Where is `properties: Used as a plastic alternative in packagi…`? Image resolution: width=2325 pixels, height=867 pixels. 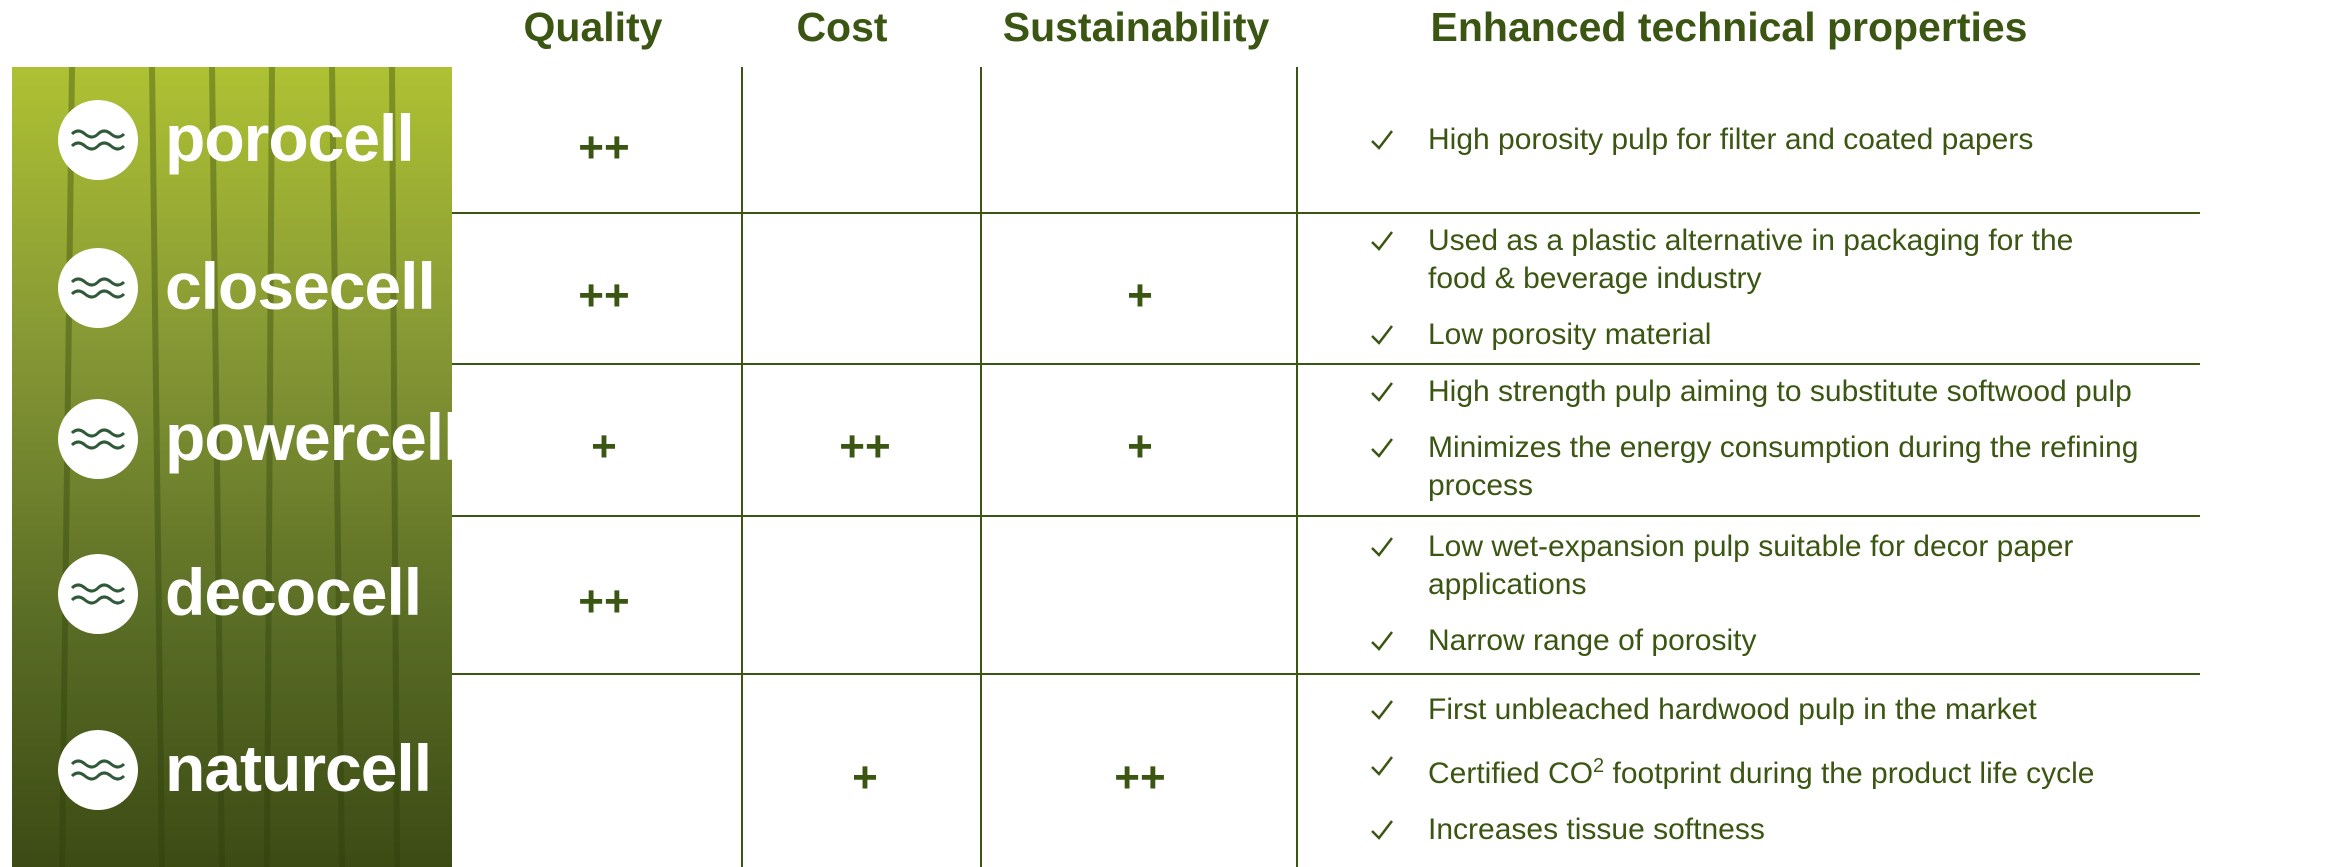
properties: Used as a plastic alternative in packagi… is located at coordinates (1749, 287).